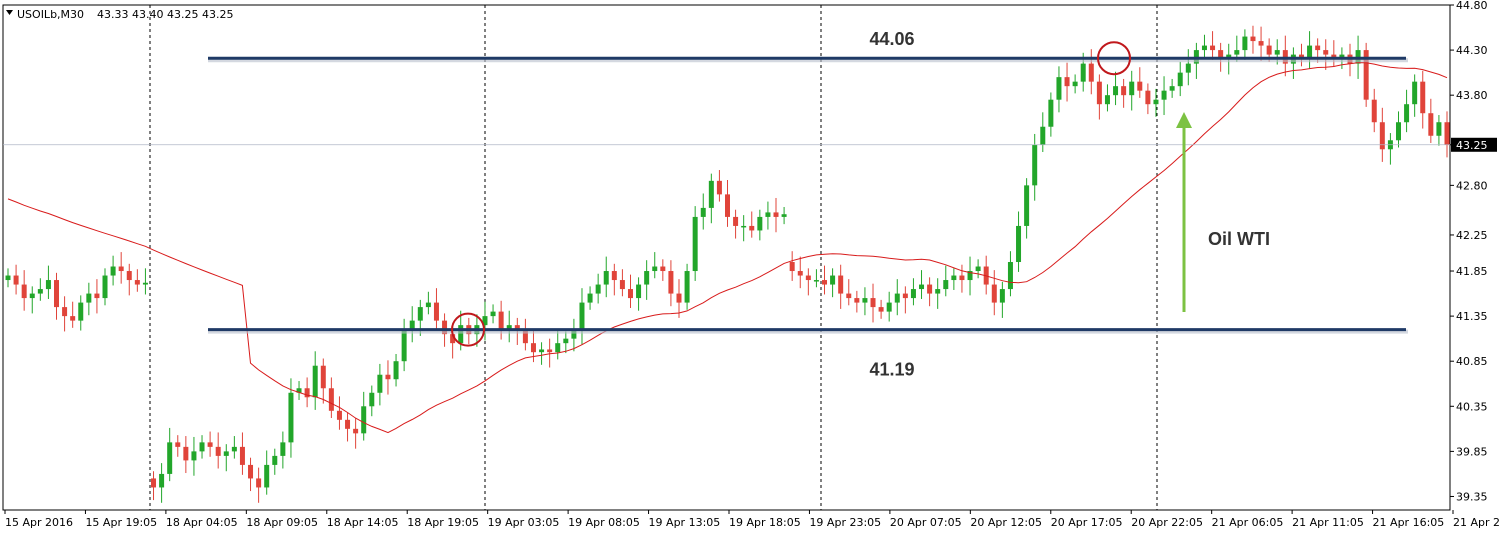  What do you see at coordinates (1184, 120) in the screenshot?
I see `uptrend-arrow-head` at bounding box center [1184, 120].